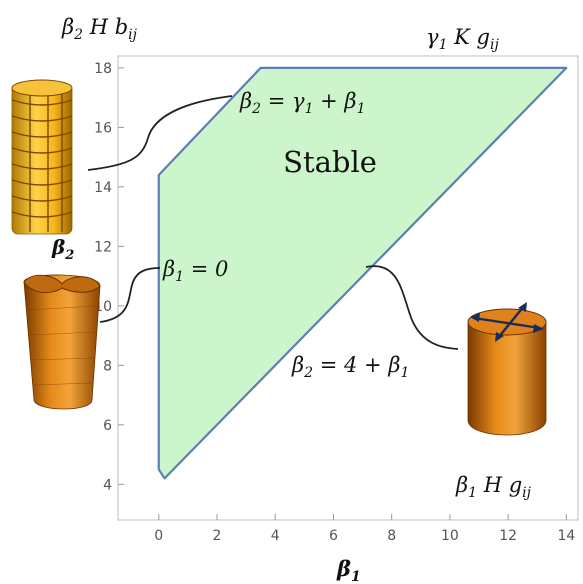 Image resolution: width=583 pixels, height=584 pixels. Describe the element at coordinates (333, 536) in the screenshot. I see `x-tick-label: 6` at that location.